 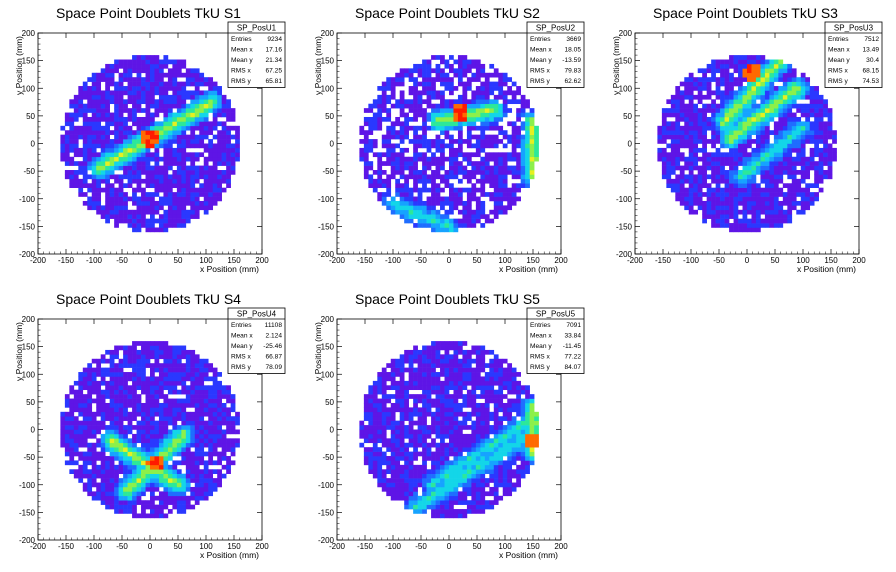 What do you see at coordinates (839, 60) in the screenshot?
I see `stats-label: Mean y` at bounding box center [839, 60].